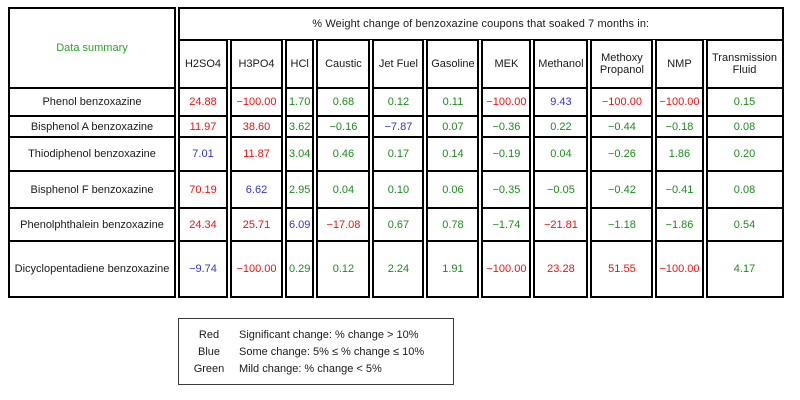 The image size is (800, 400). Describe the element at coordinates (310, 368) in the screenshot. I see `legend-desc-green: Mild change: % change < 5%` at that location.